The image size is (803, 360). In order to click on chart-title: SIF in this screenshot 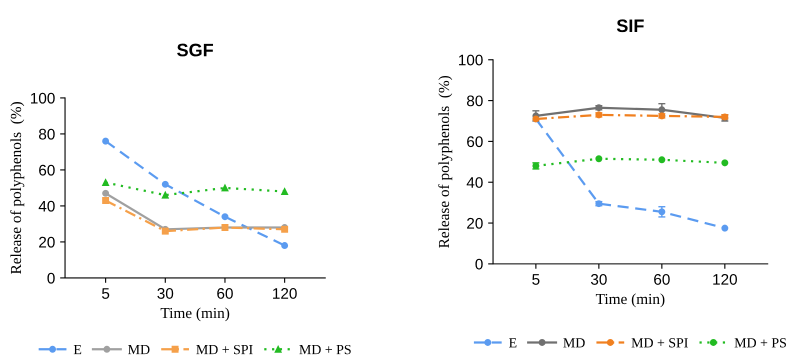, I will do `click(630, 25)`.